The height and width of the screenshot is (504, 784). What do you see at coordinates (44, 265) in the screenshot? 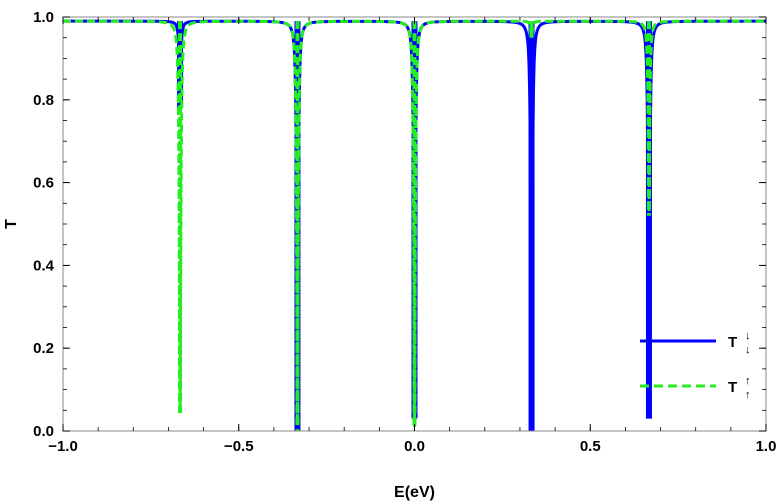
I see `y-tick-label: 0.4` at bounding box center [44, 265].